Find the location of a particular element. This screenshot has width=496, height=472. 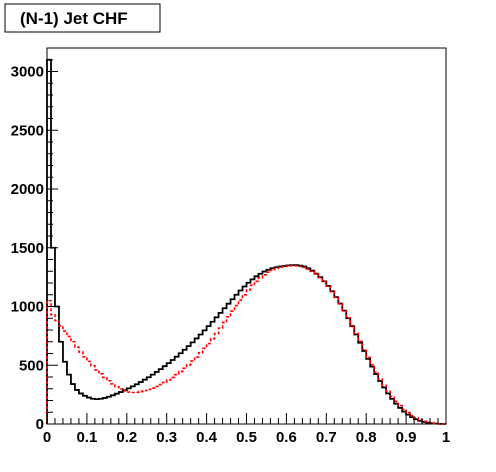

x-tick-label: 1 is located at coordinates (446, 437).